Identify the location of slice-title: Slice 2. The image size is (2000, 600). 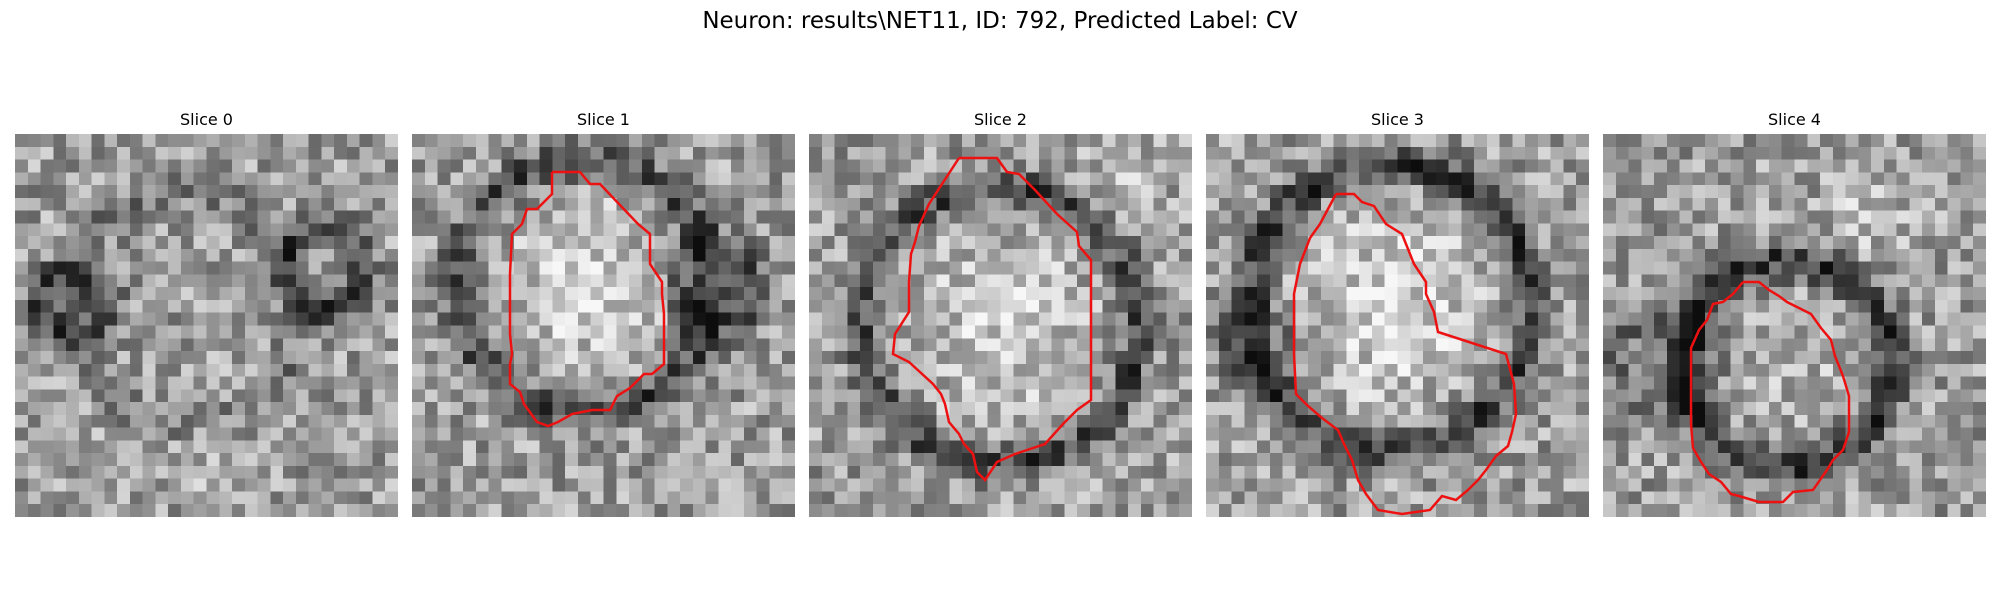
(1000, 119).